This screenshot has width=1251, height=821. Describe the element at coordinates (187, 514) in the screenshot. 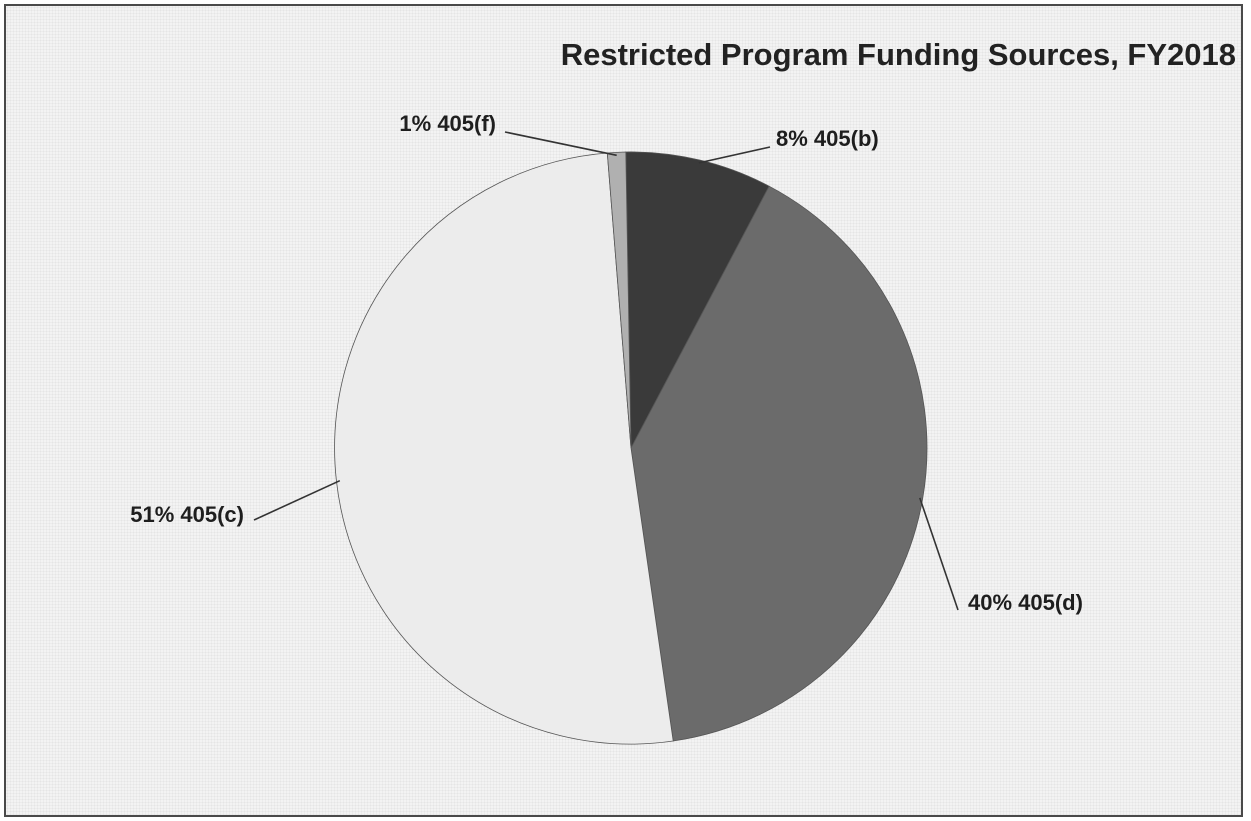

I see `slice-label-405c: 51% 405(c)` at that location.